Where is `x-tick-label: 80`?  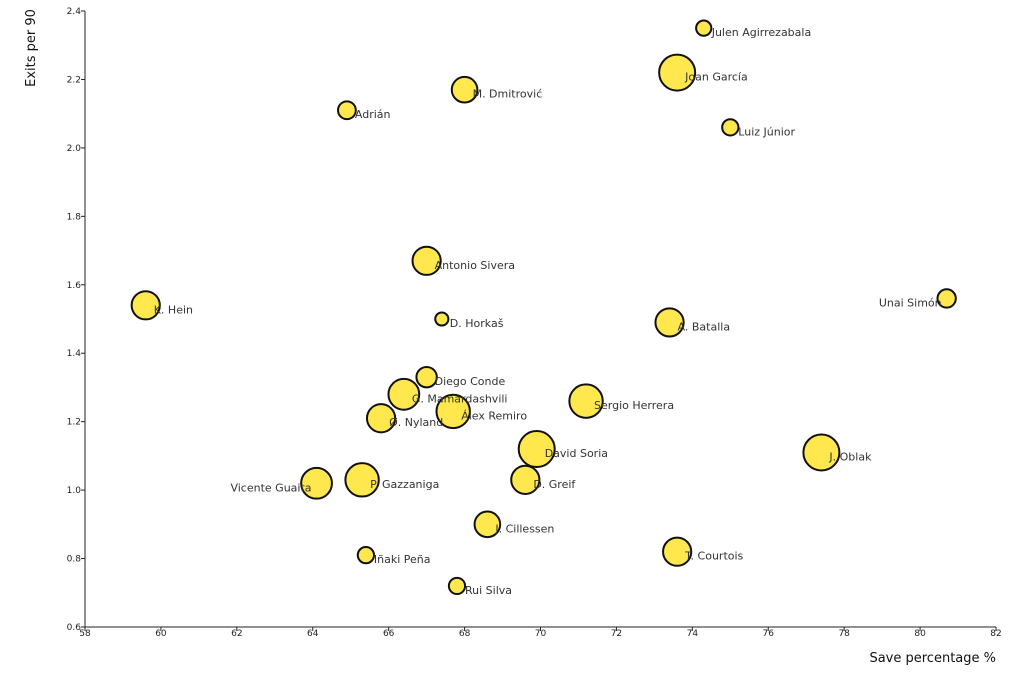 x-tick-label: 80 is located at coordinates (920, 634).